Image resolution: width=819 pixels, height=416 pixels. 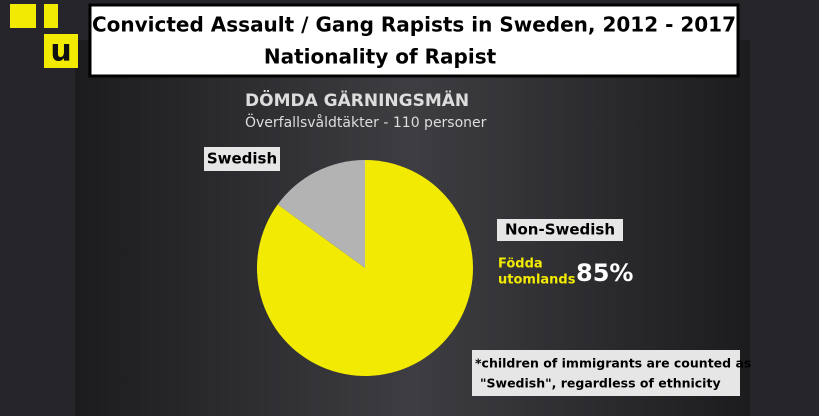 I want to click on title-box, so click(x=414, y=40).